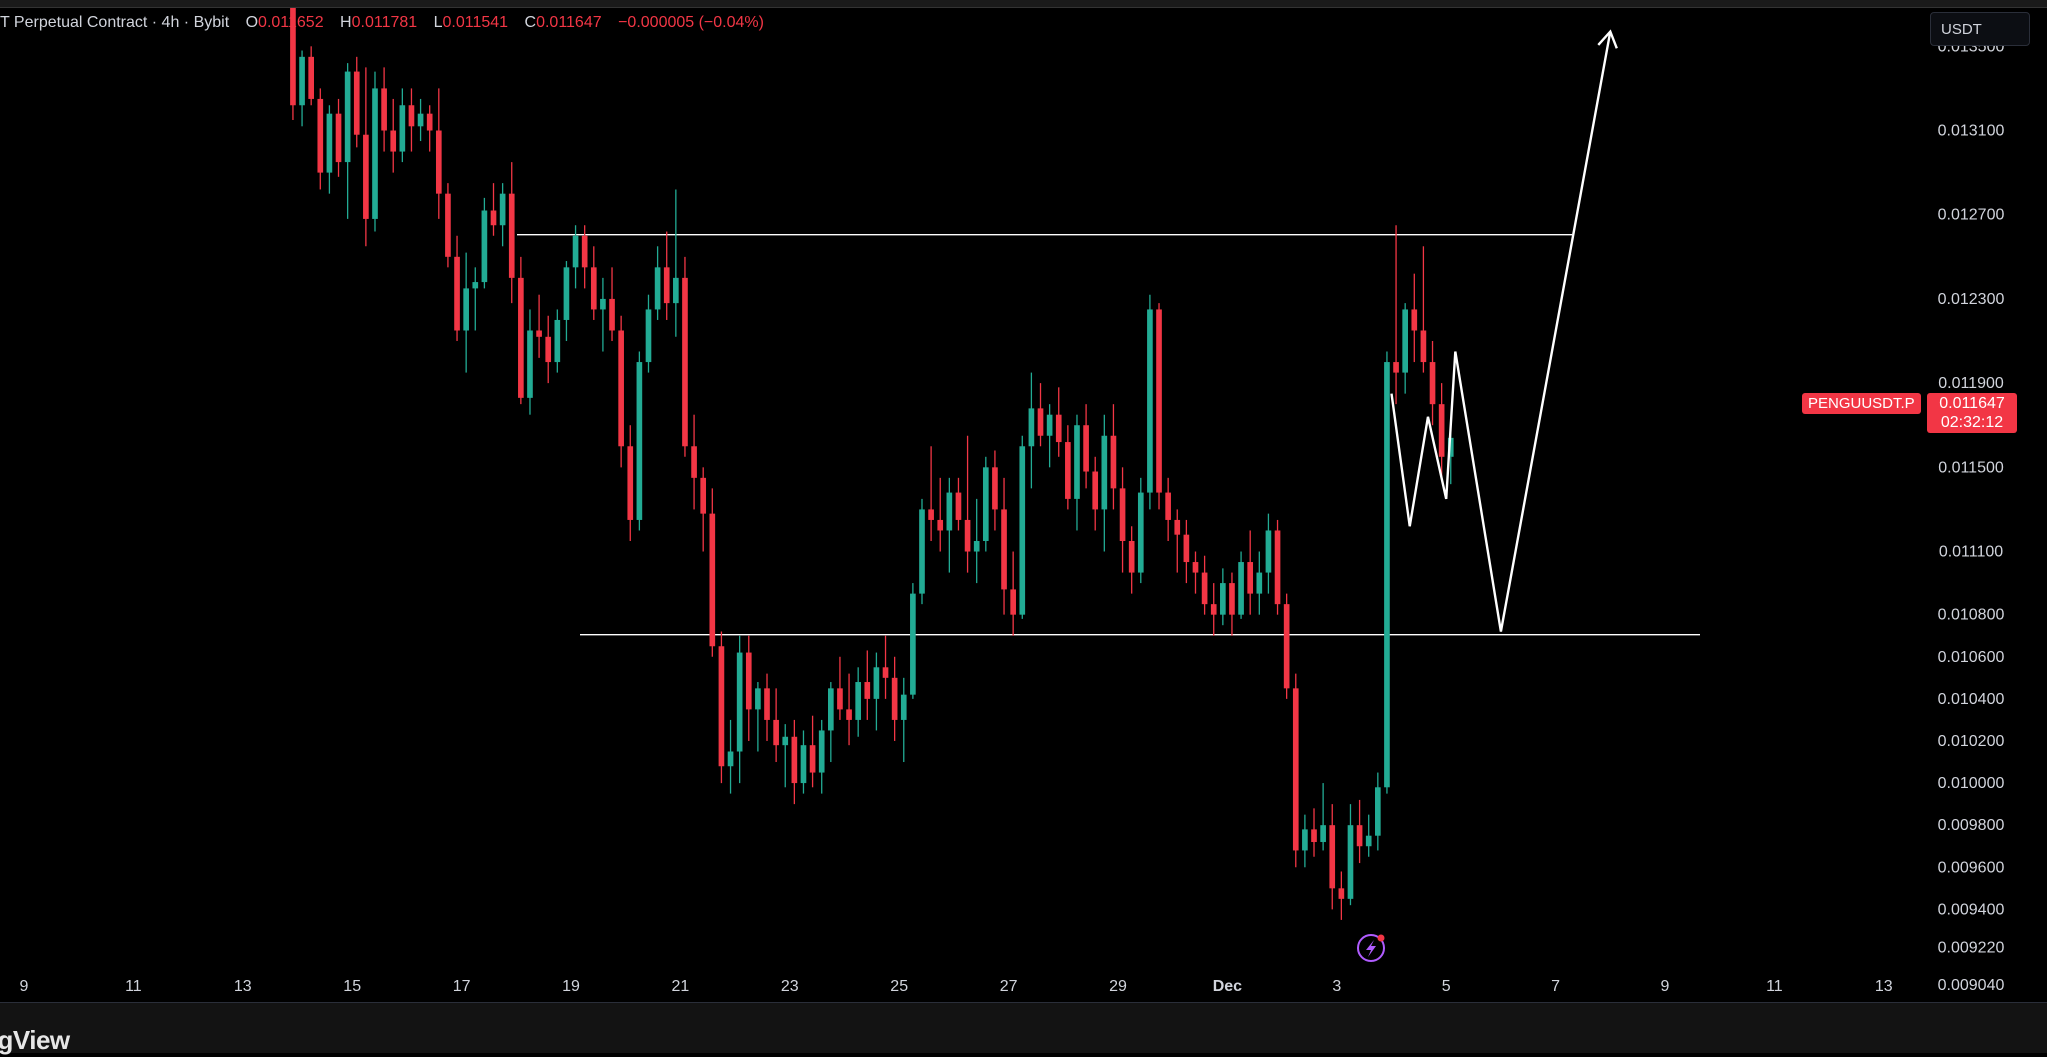  I want to click on high-value: 0.011781, so click(384, 22).